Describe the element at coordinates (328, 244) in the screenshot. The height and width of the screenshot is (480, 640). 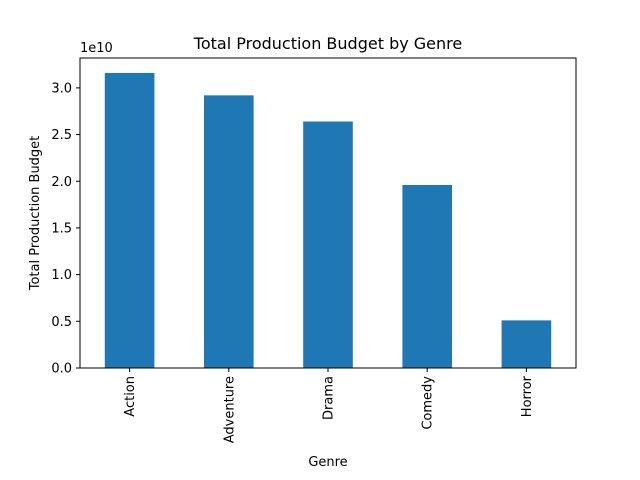
I see `bar-drama` at that location.